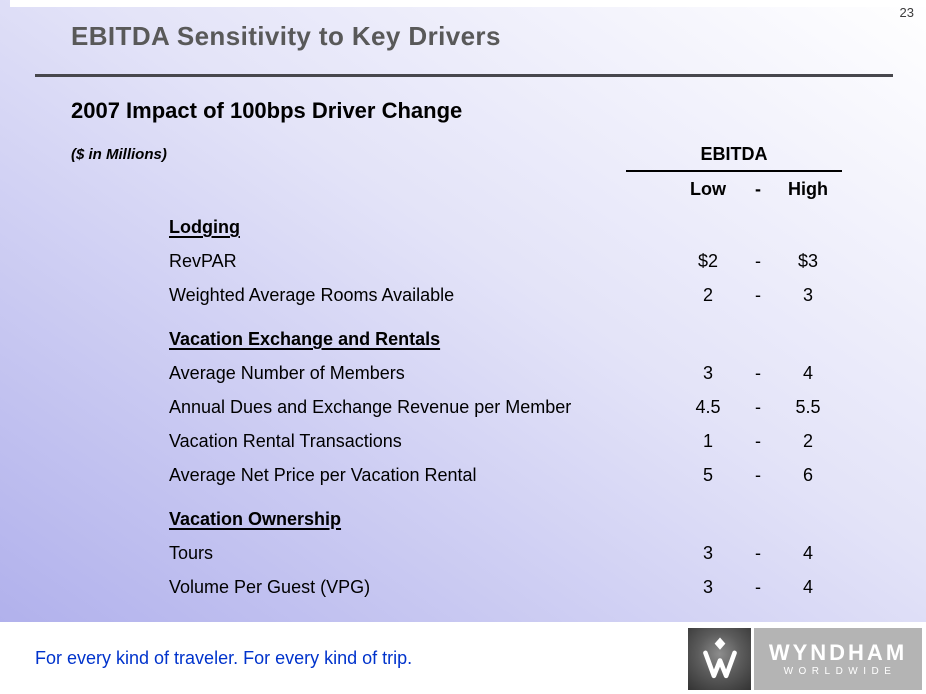 The width and height of the screenshot is (926, 694). Describe the element at coordinates (708, 261) in the screenshot. I see `row-value-low: $2` at that location.